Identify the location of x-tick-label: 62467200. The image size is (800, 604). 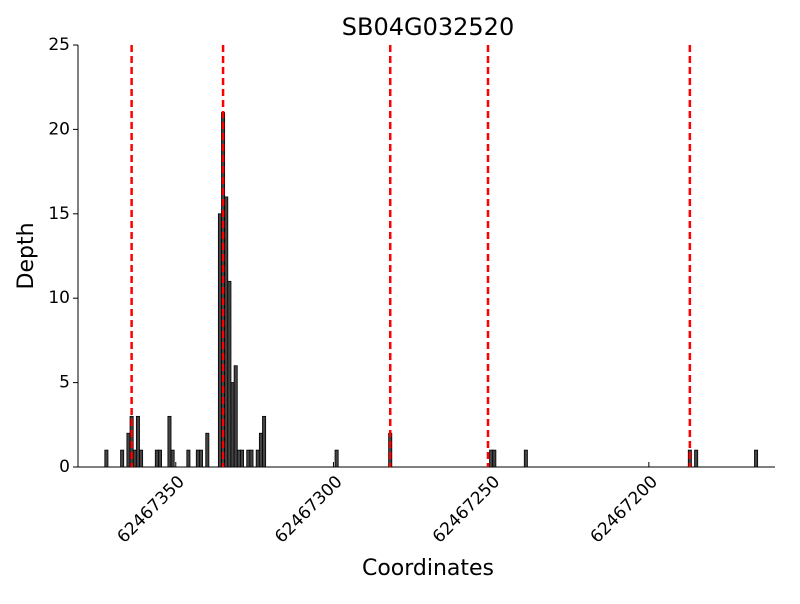
(624, 509).